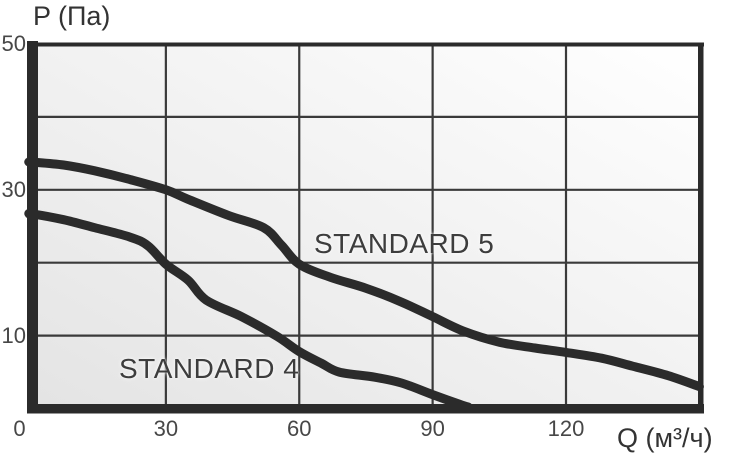 The width and height of the screenshot is (744, 460). I want to click on x-axis-title: Q (м³/ч), so click(665, 438).